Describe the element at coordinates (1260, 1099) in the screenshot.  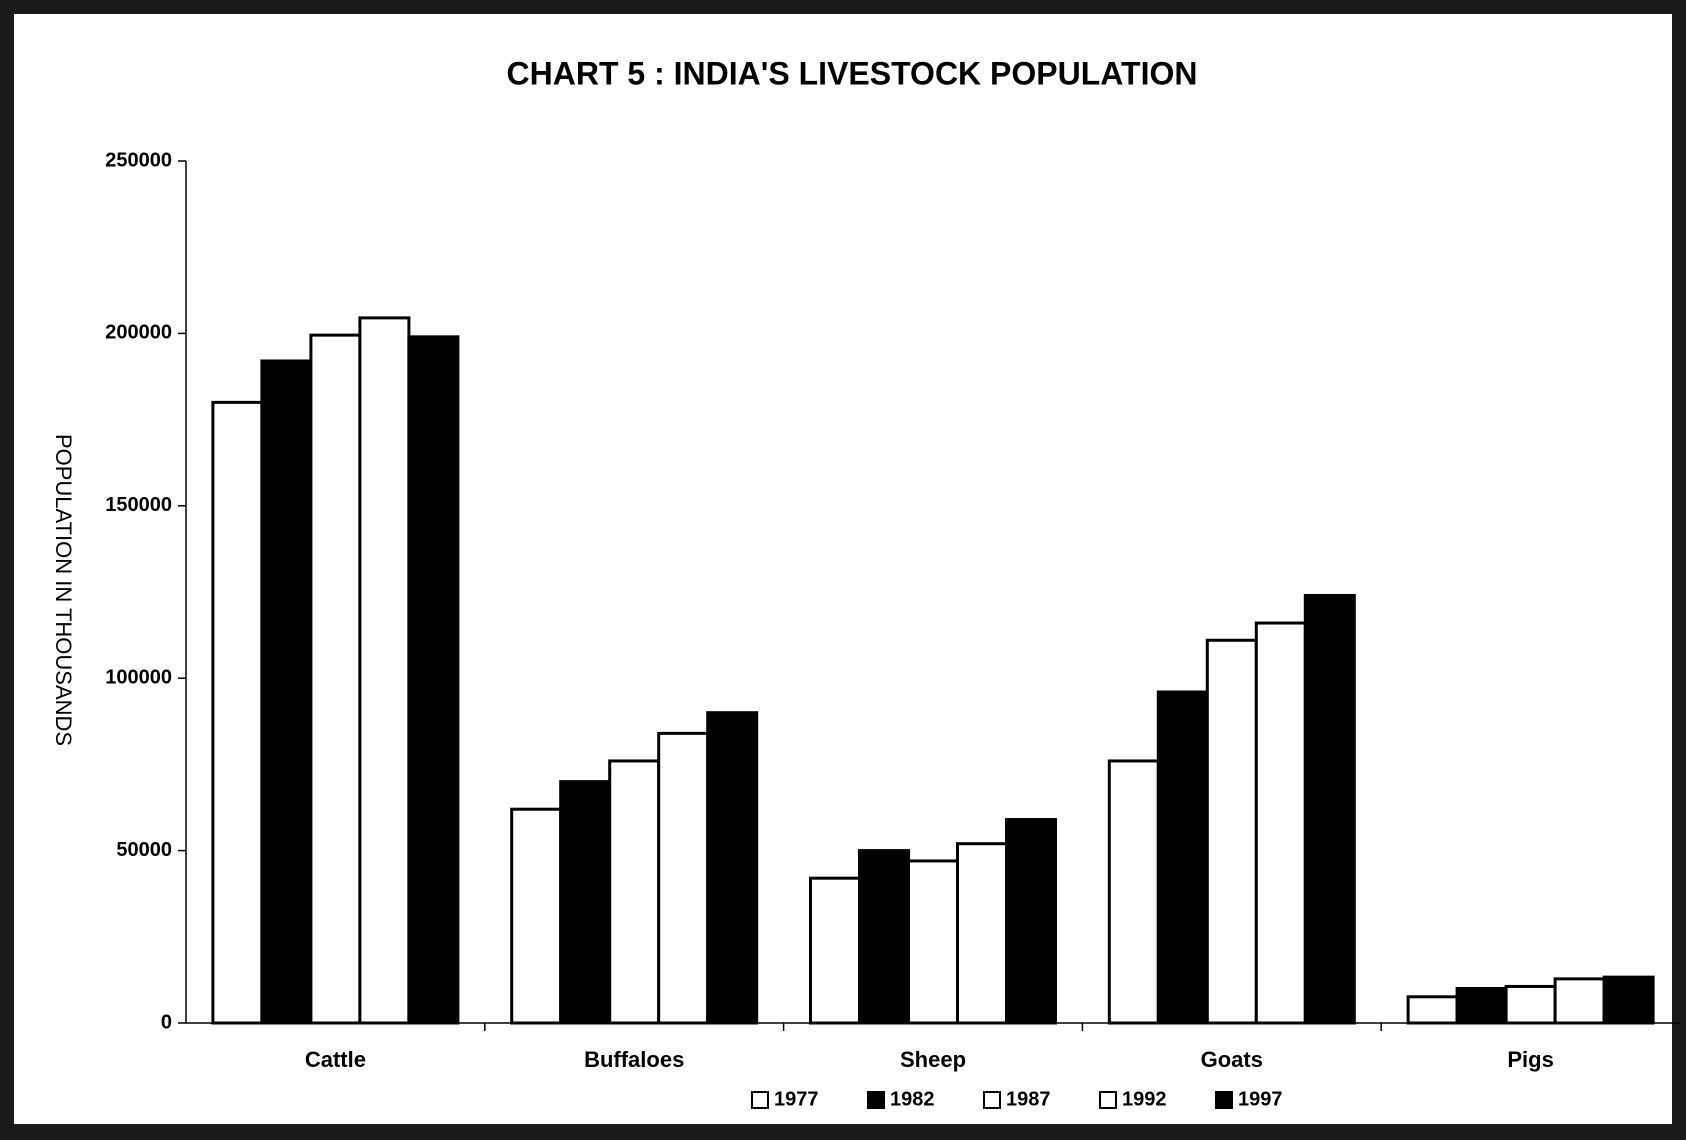
I see `legend-label: 1997` at that location.